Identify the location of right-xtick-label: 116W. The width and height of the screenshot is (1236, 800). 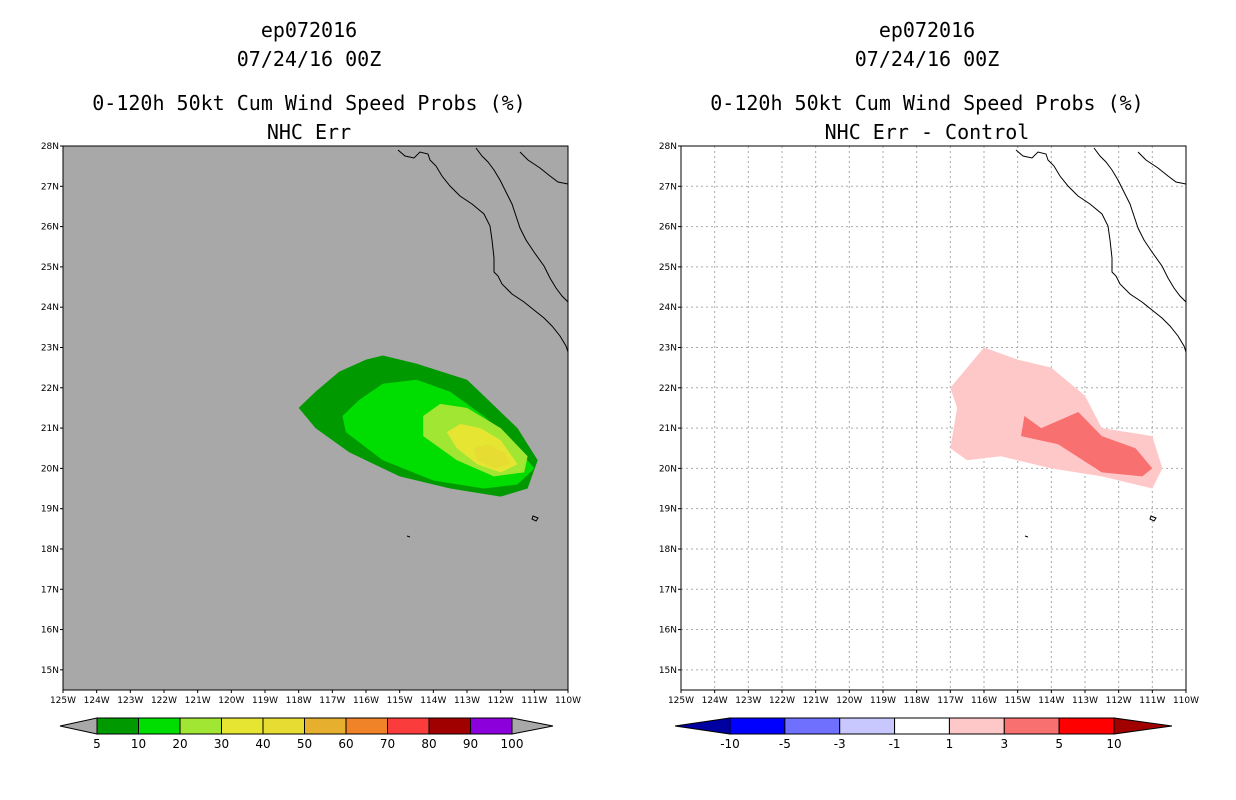
(984, 701).